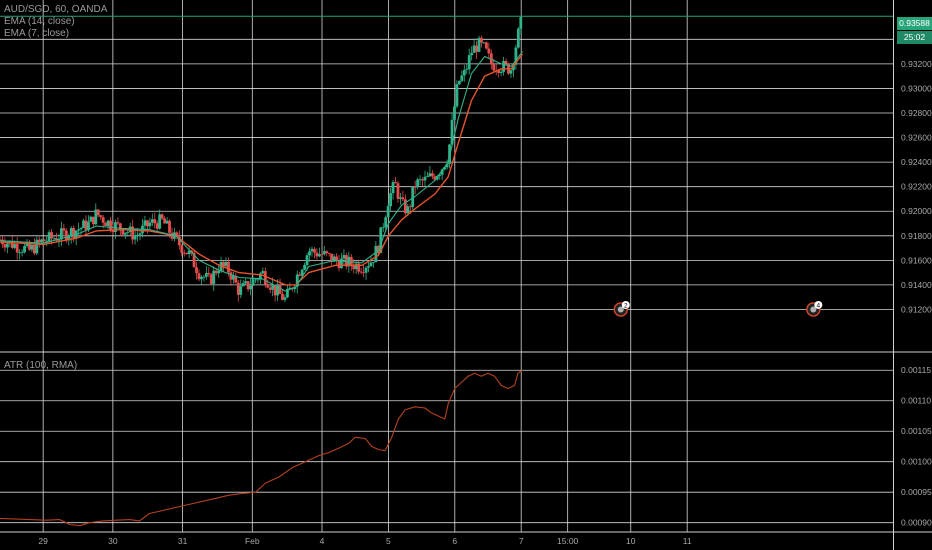  What do you see at coordinates (916, 285) in the screenshot?
I see `price-tick-label: 0.91400` at bounding box center [916, 285].